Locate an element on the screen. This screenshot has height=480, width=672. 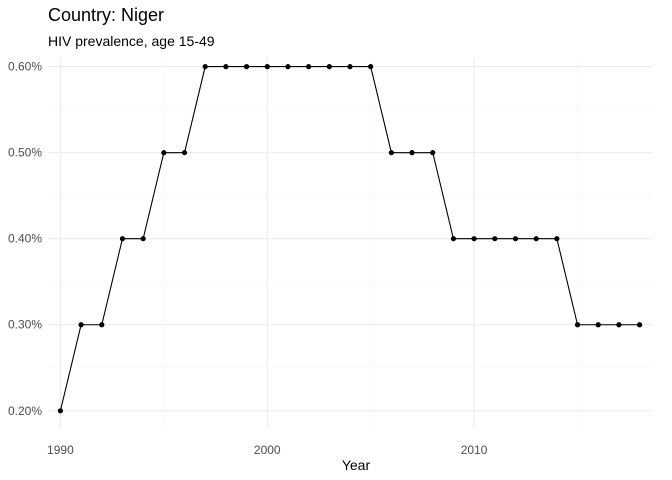
x-axis-tick-labels: 1990 2000 2010 is located at coordinates (267, 450).